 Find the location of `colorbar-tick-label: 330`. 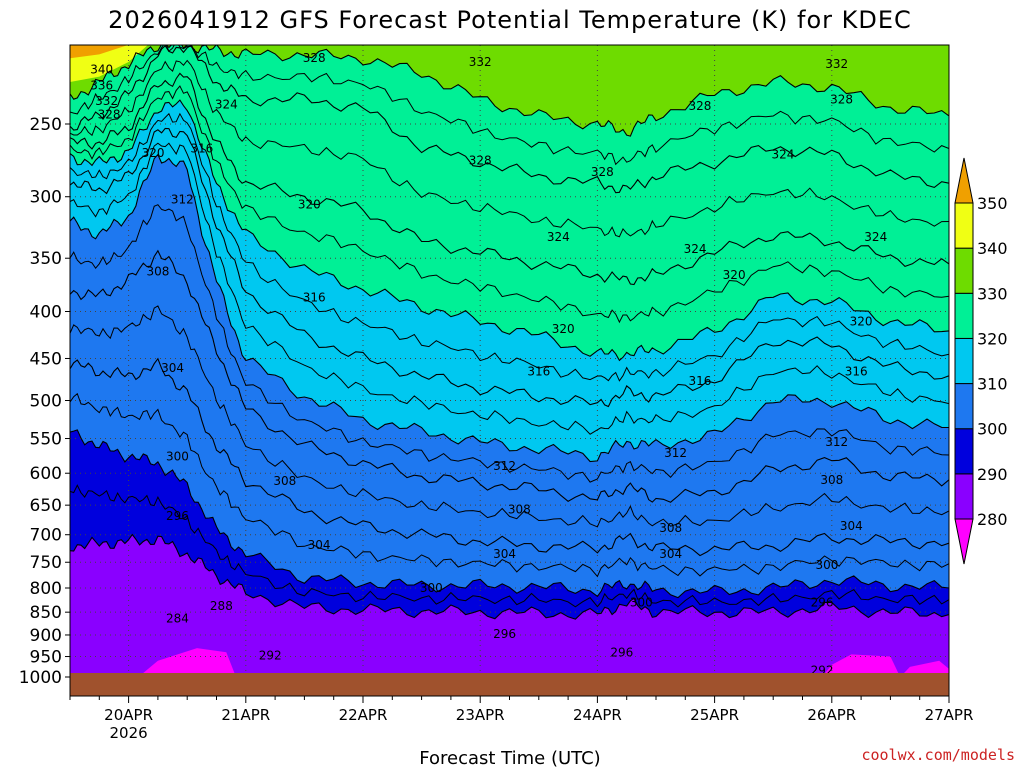

colorbar-tick-label: 330 is located at coordinates (992, 293).